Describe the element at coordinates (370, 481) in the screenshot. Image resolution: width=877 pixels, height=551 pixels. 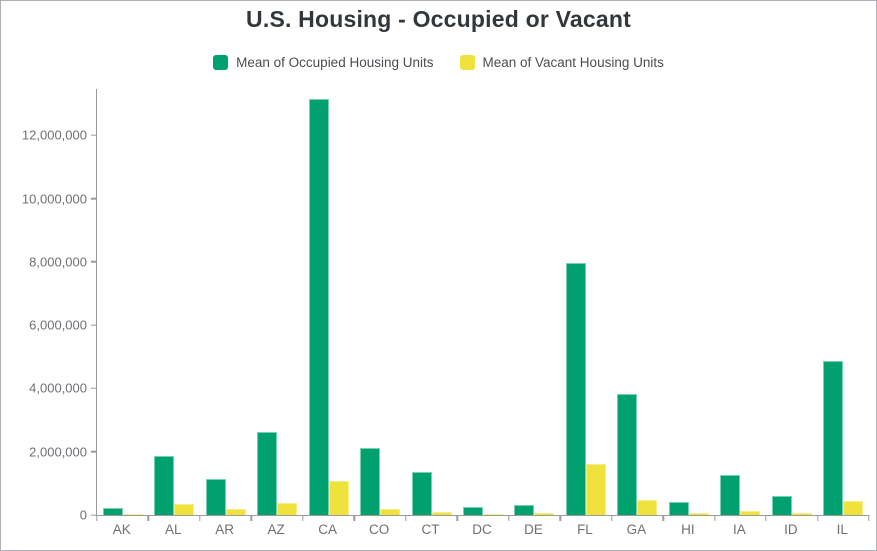
I see `occupied-bar-co` at that location.